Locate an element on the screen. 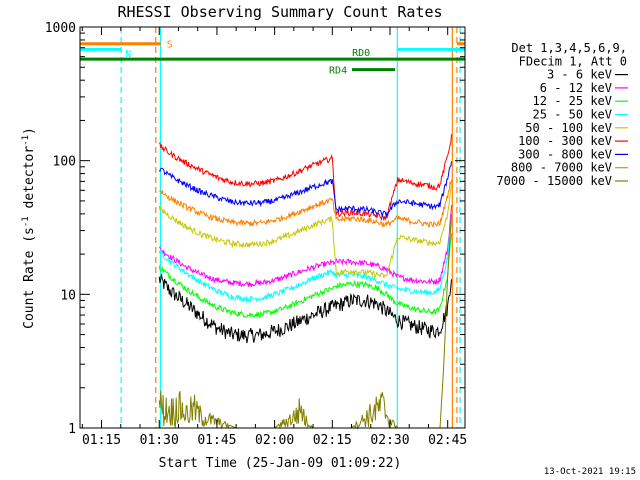  state-flag-label-s: S is located at coordinates (170, 45).